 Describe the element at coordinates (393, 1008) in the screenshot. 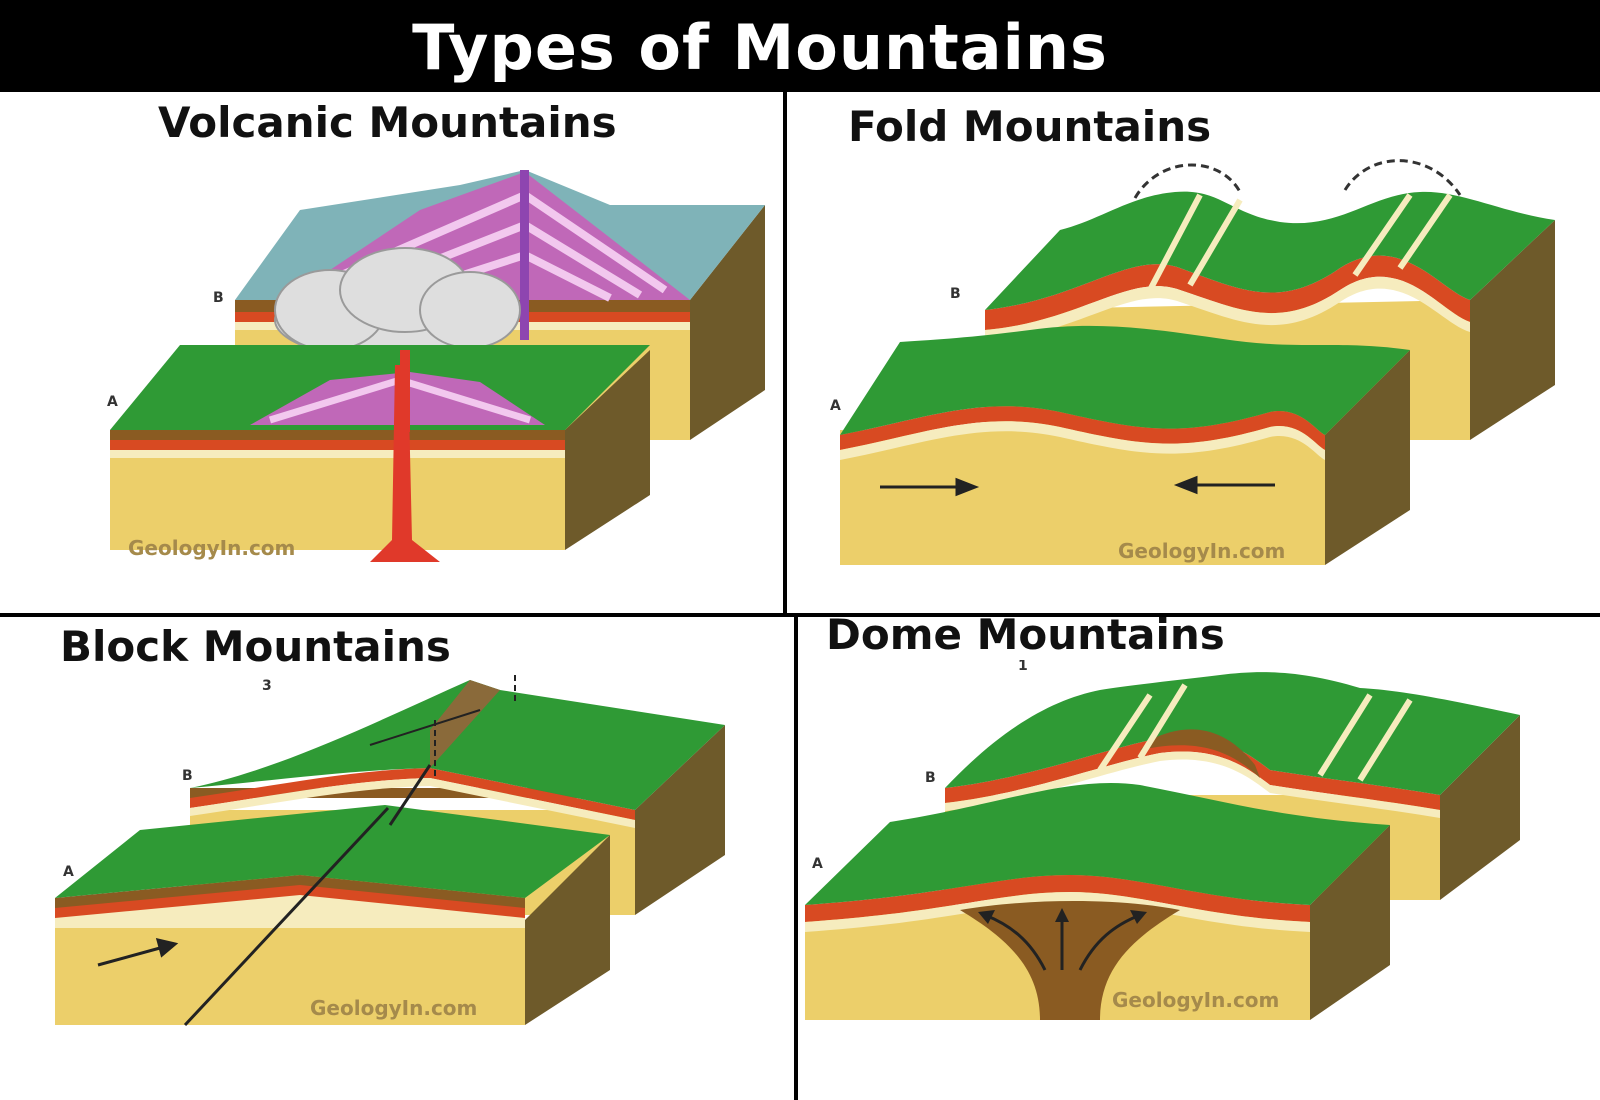

I see `block-watermark: GeologyIn.com` at that location.